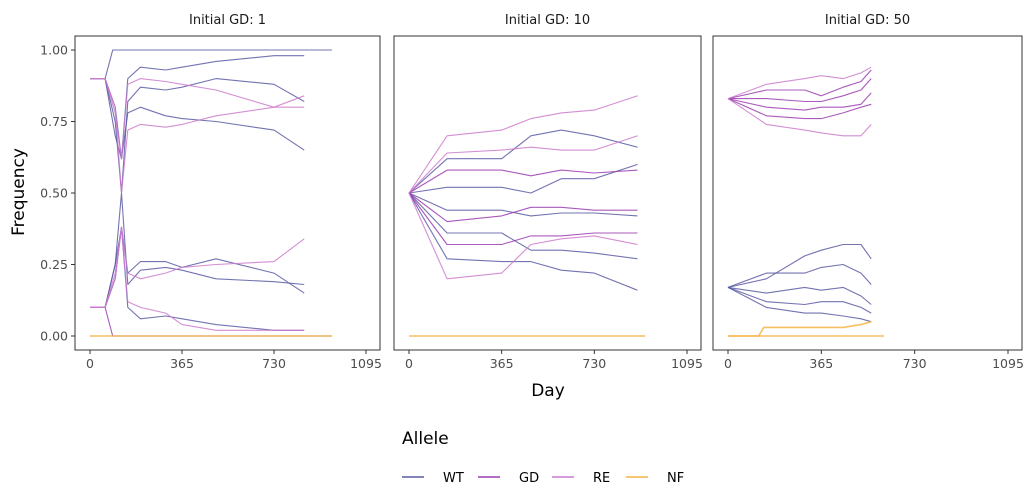  I want to click on series-line-nf, so click(800, 328).